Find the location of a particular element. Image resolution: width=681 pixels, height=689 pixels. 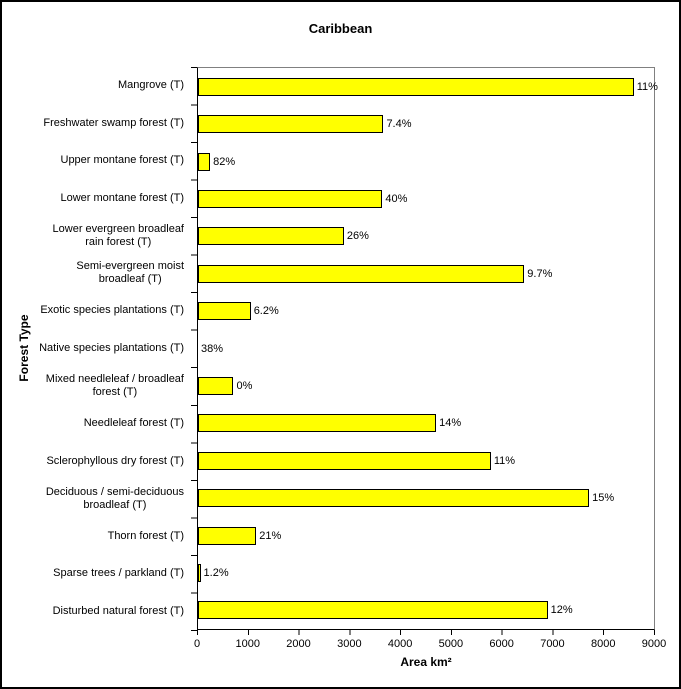

bar-row: 26% is located at coordinates (426, 236).